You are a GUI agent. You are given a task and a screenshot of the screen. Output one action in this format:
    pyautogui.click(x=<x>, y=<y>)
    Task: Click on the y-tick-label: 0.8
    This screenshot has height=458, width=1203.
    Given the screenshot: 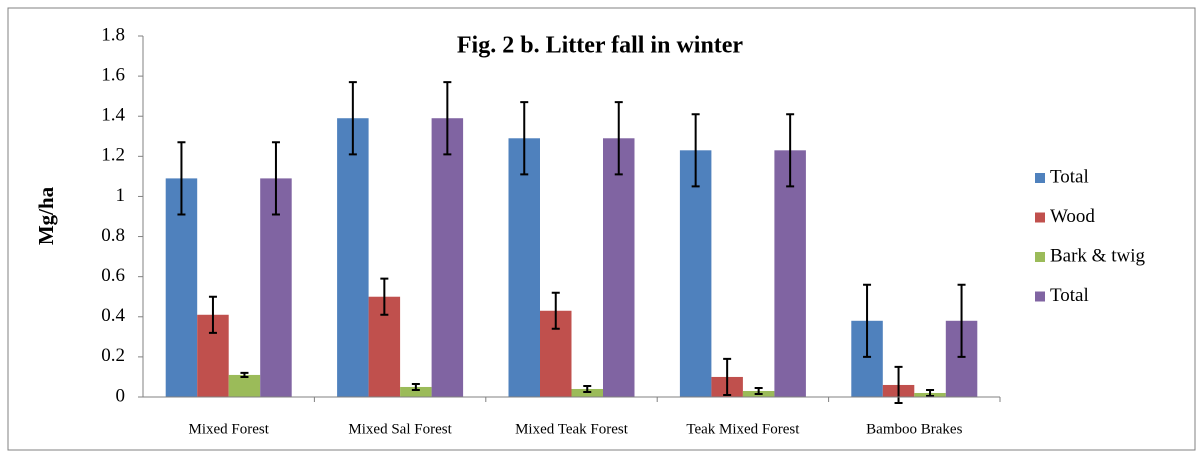 What is the action you would take?
    pyautogui.click(x=113, y=235)
    